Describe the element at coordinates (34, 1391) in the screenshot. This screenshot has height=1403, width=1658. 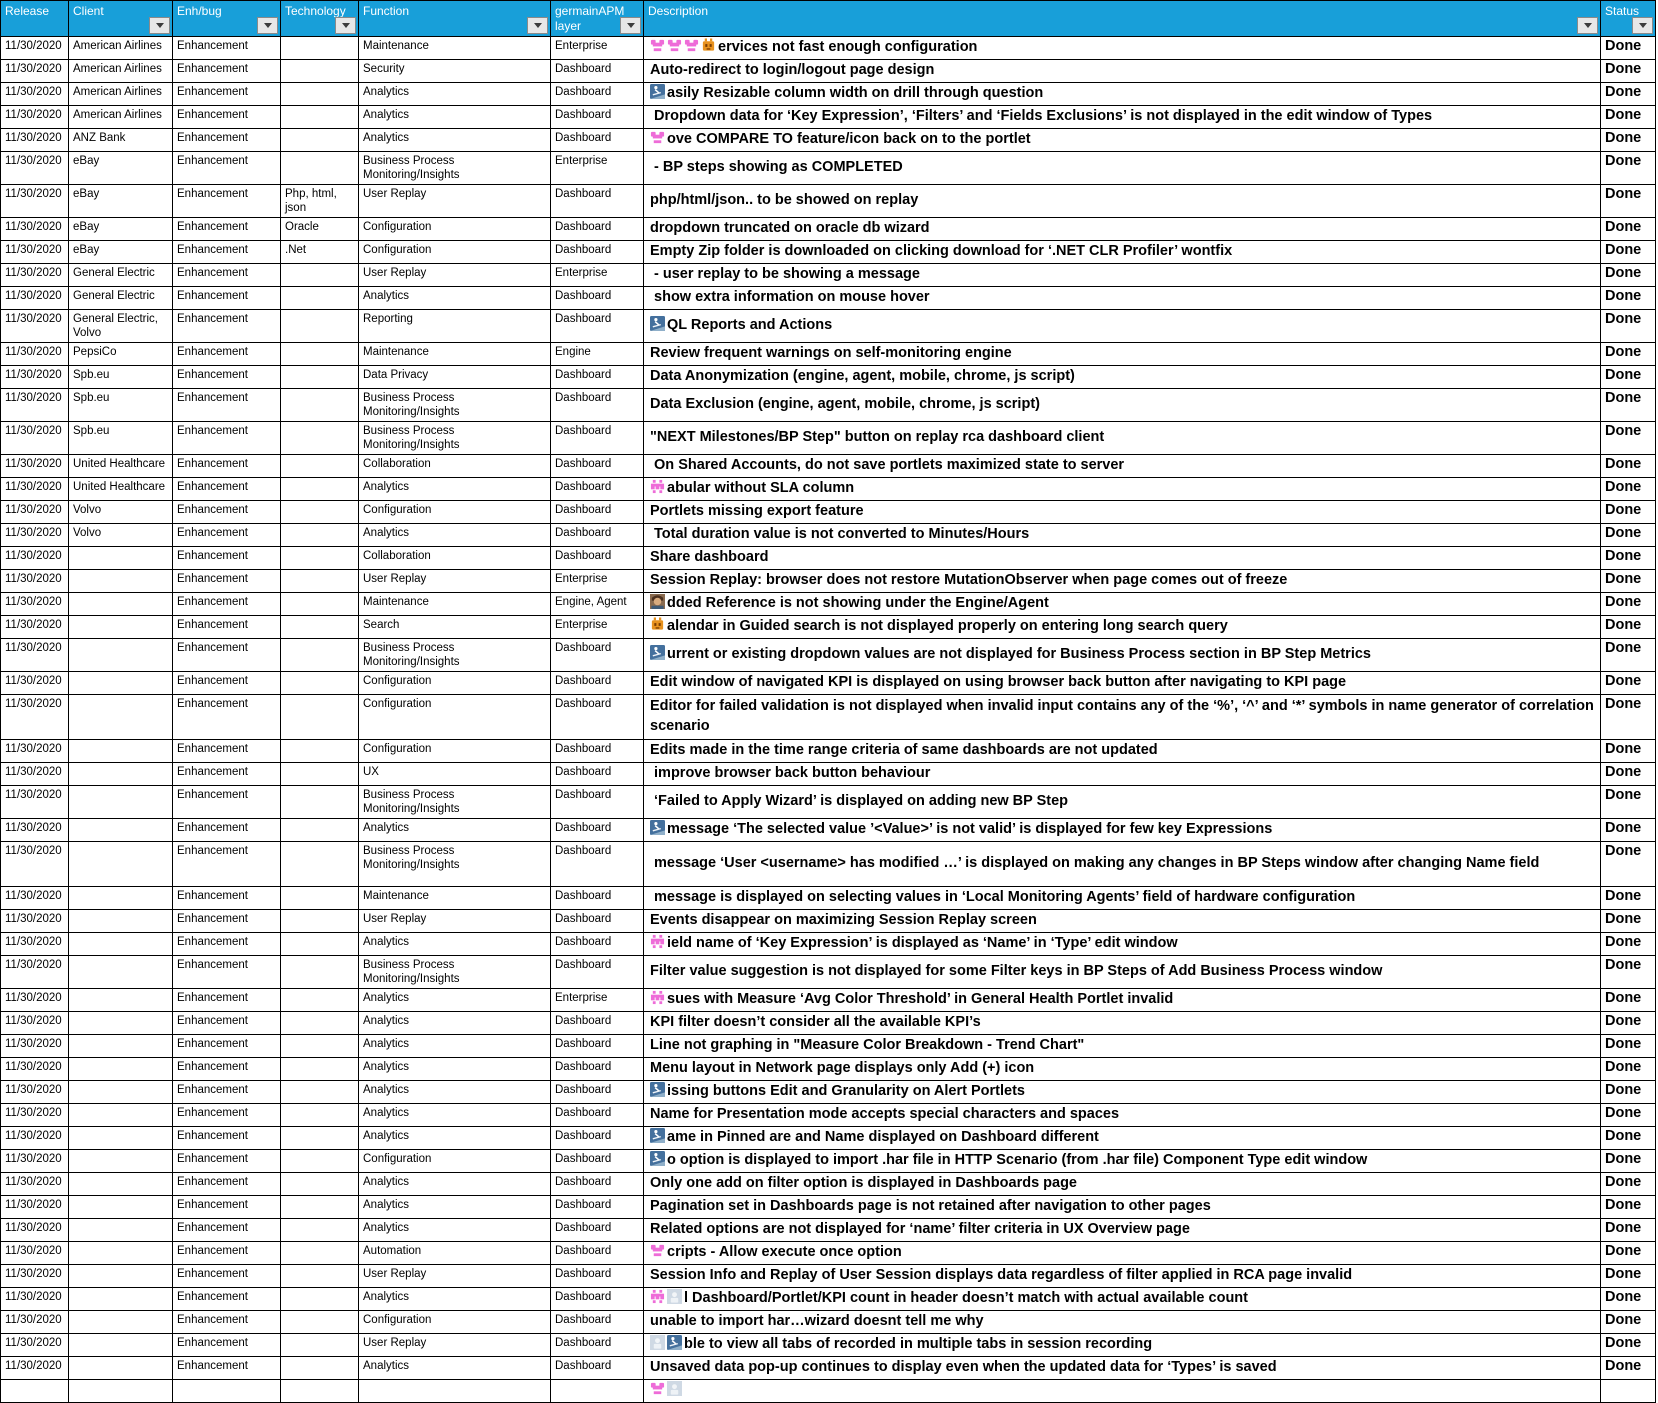
I see `cell-release` at that location.